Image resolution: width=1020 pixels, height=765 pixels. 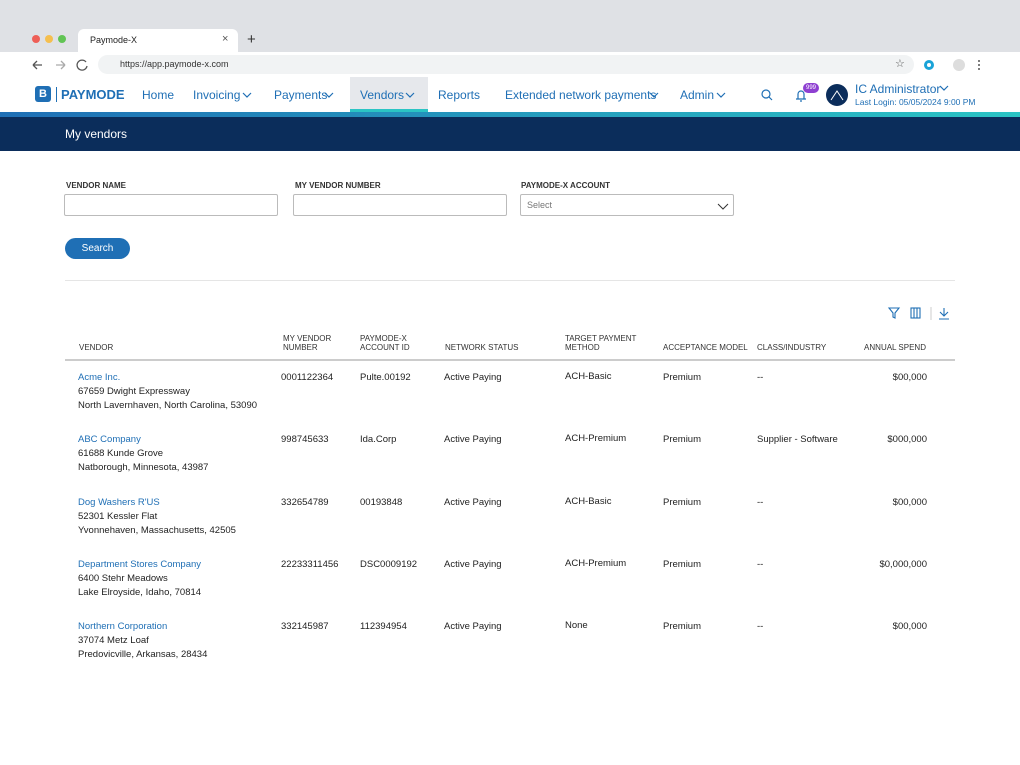 What do you see at coordinates (601, 343) in the screenshot?
I see `column-header: TARGET PAYMENT METHOD` at bounding box center [601, 343].